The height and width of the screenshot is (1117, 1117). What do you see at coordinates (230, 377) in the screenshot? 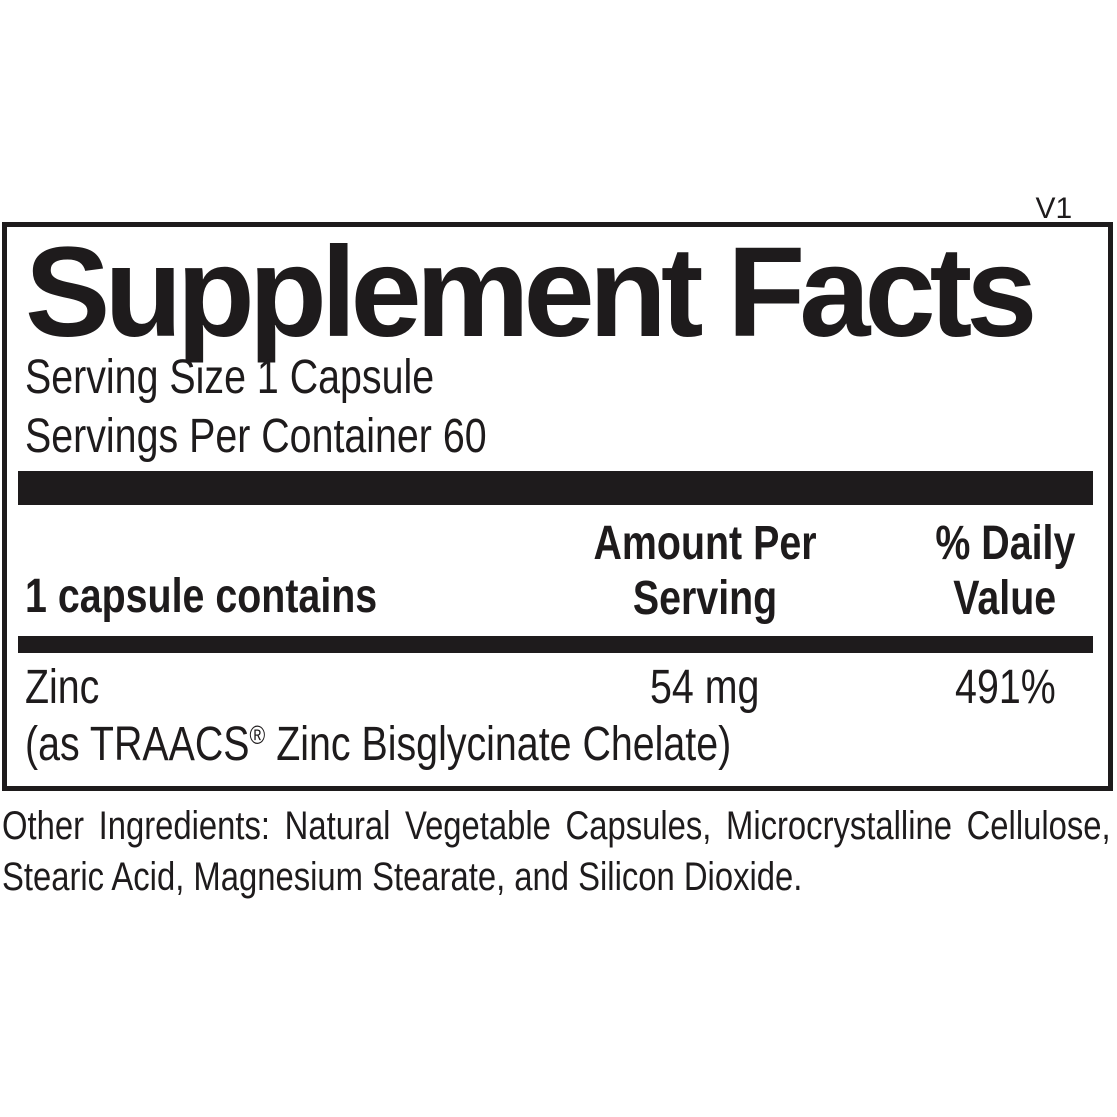
I see `serving-size-line: Serving Size 1 Capsule` at bounding box center [230, 377].